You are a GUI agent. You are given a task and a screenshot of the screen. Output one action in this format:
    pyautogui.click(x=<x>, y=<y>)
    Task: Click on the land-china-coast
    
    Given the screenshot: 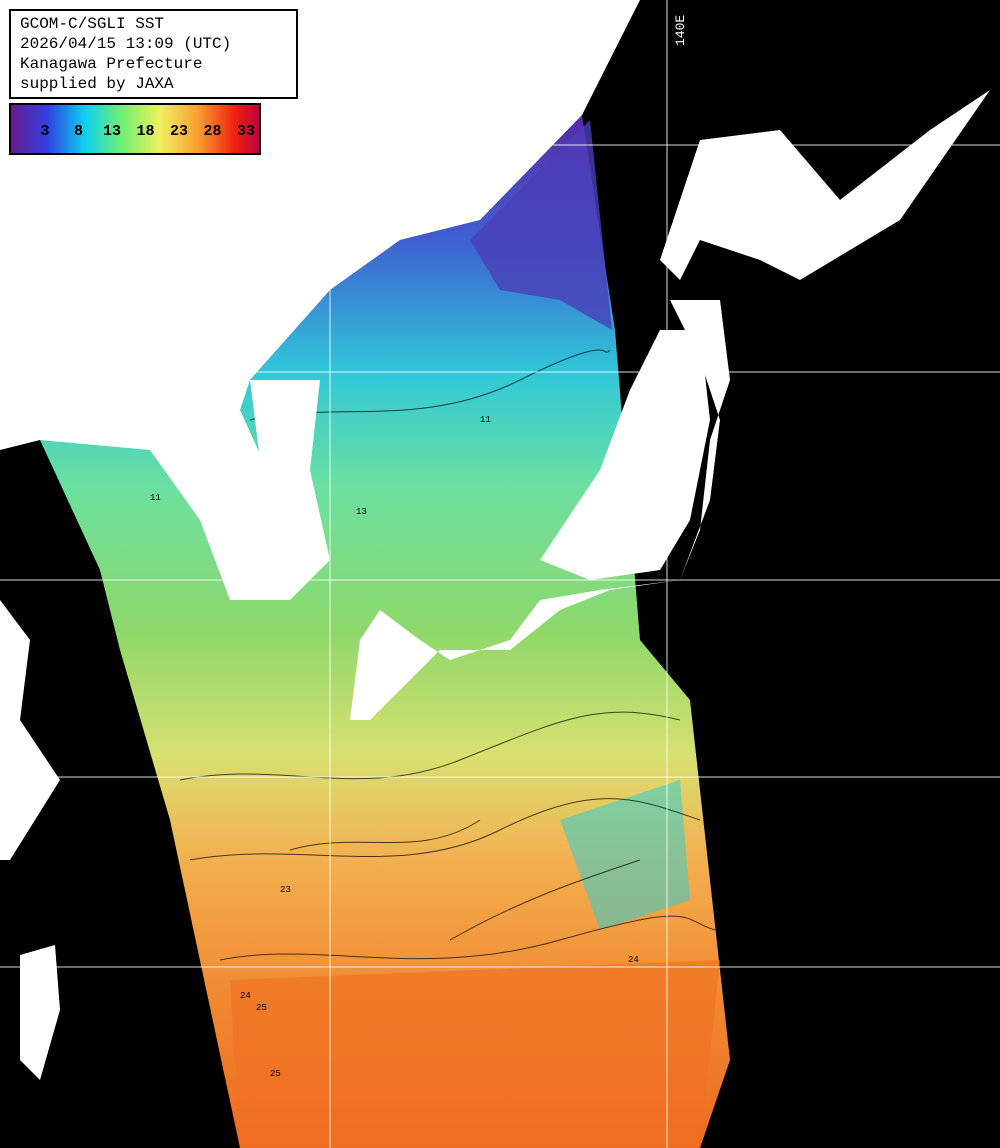 What is the action you would take?
    pyautogui.click(x=30, y=730)
    